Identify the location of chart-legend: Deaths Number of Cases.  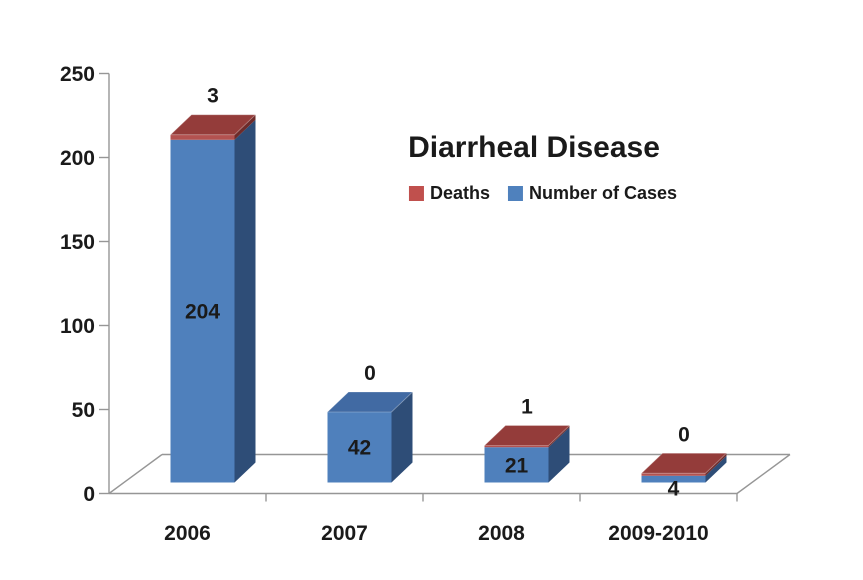
(543, 193).